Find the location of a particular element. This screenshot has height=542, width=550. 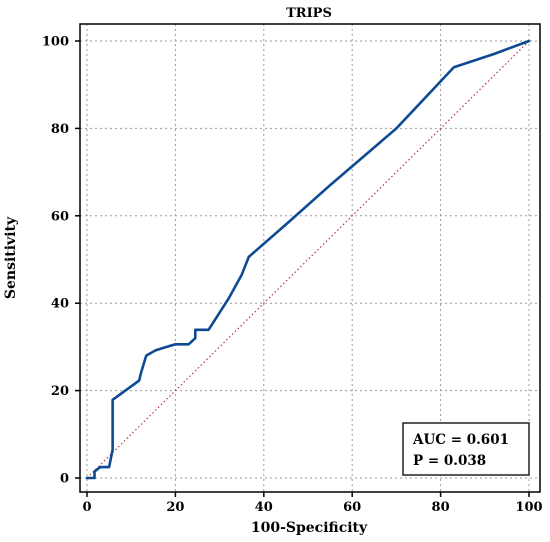

stats-box: AUC = 0.601 P = 0.038 is located at coordinates (466, 449).